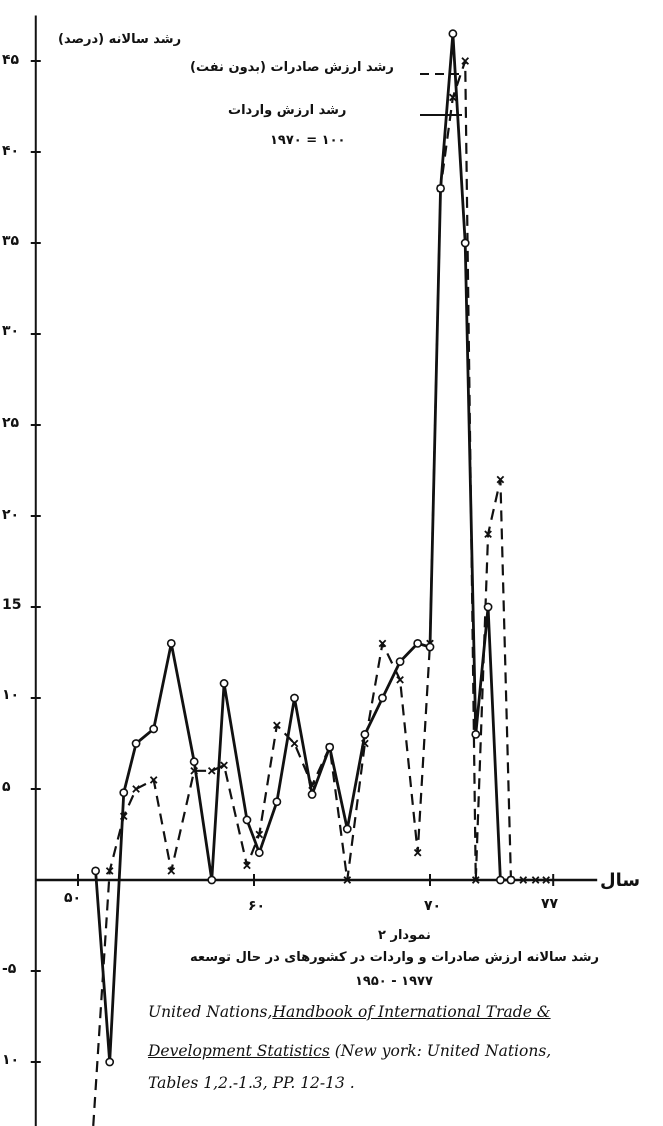 The width and height of the screenshot is (663, 1126). What do you see at coordinates (292, 67) in the screenshot?
I see `legend-label-exports: رشد ارزش صادرات (بدون نفت)` at bounding box center [292, 67].